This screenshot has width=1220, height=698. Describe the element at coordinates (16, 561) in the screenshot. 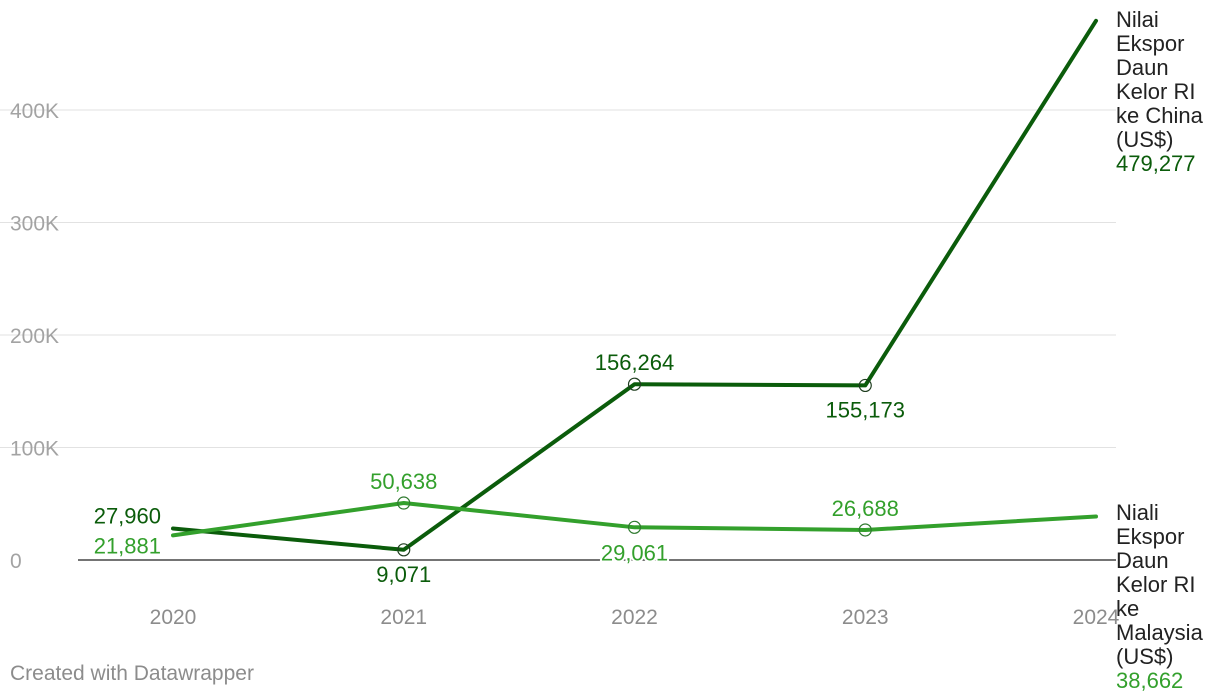

I see `y-tick-label: 0` at that location.